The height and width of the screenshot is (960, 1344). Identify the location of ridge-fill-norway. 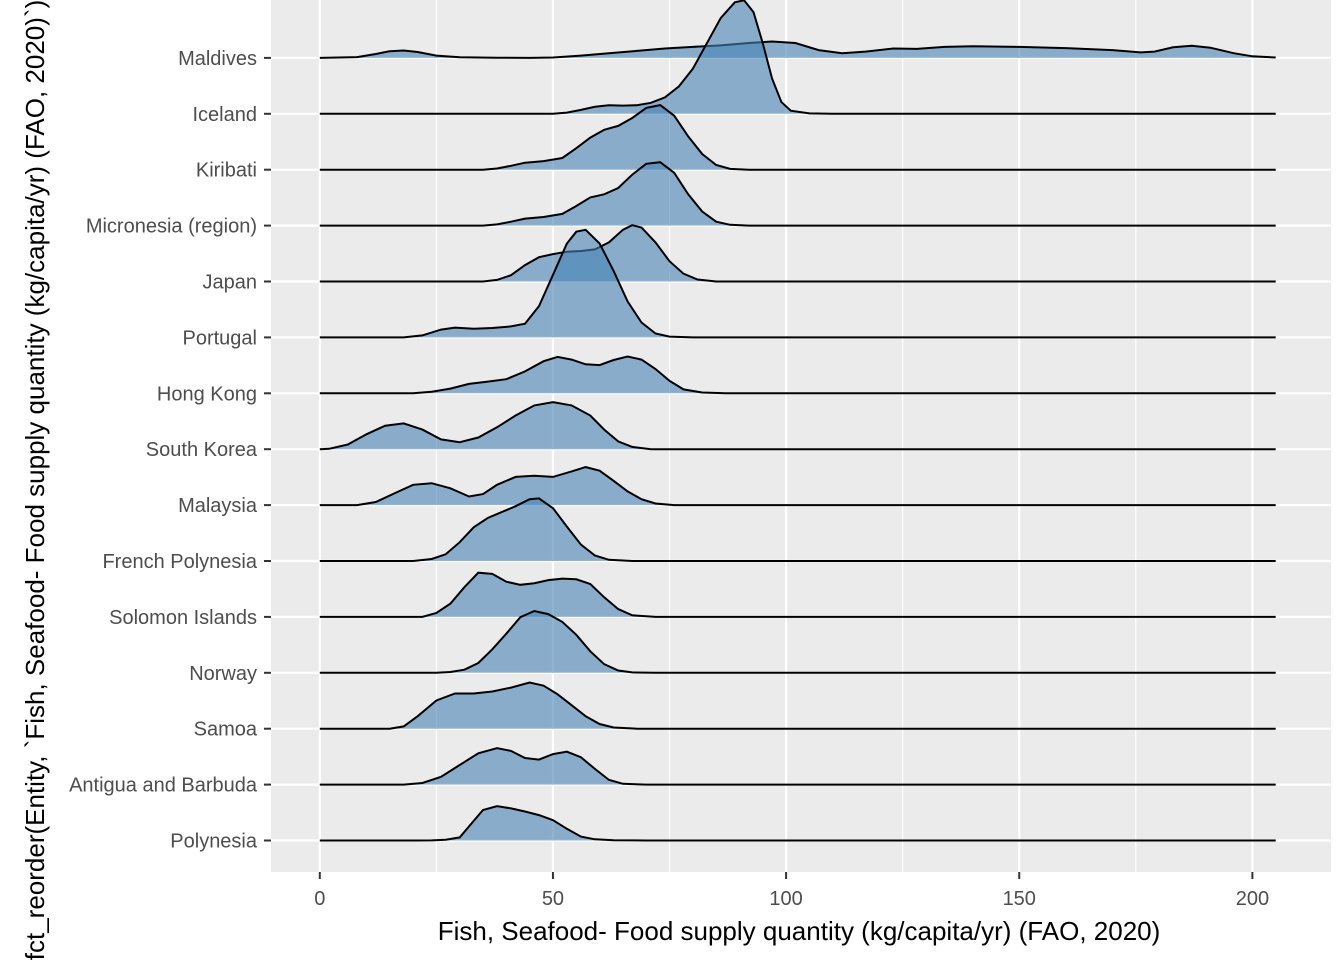
(797, 642).